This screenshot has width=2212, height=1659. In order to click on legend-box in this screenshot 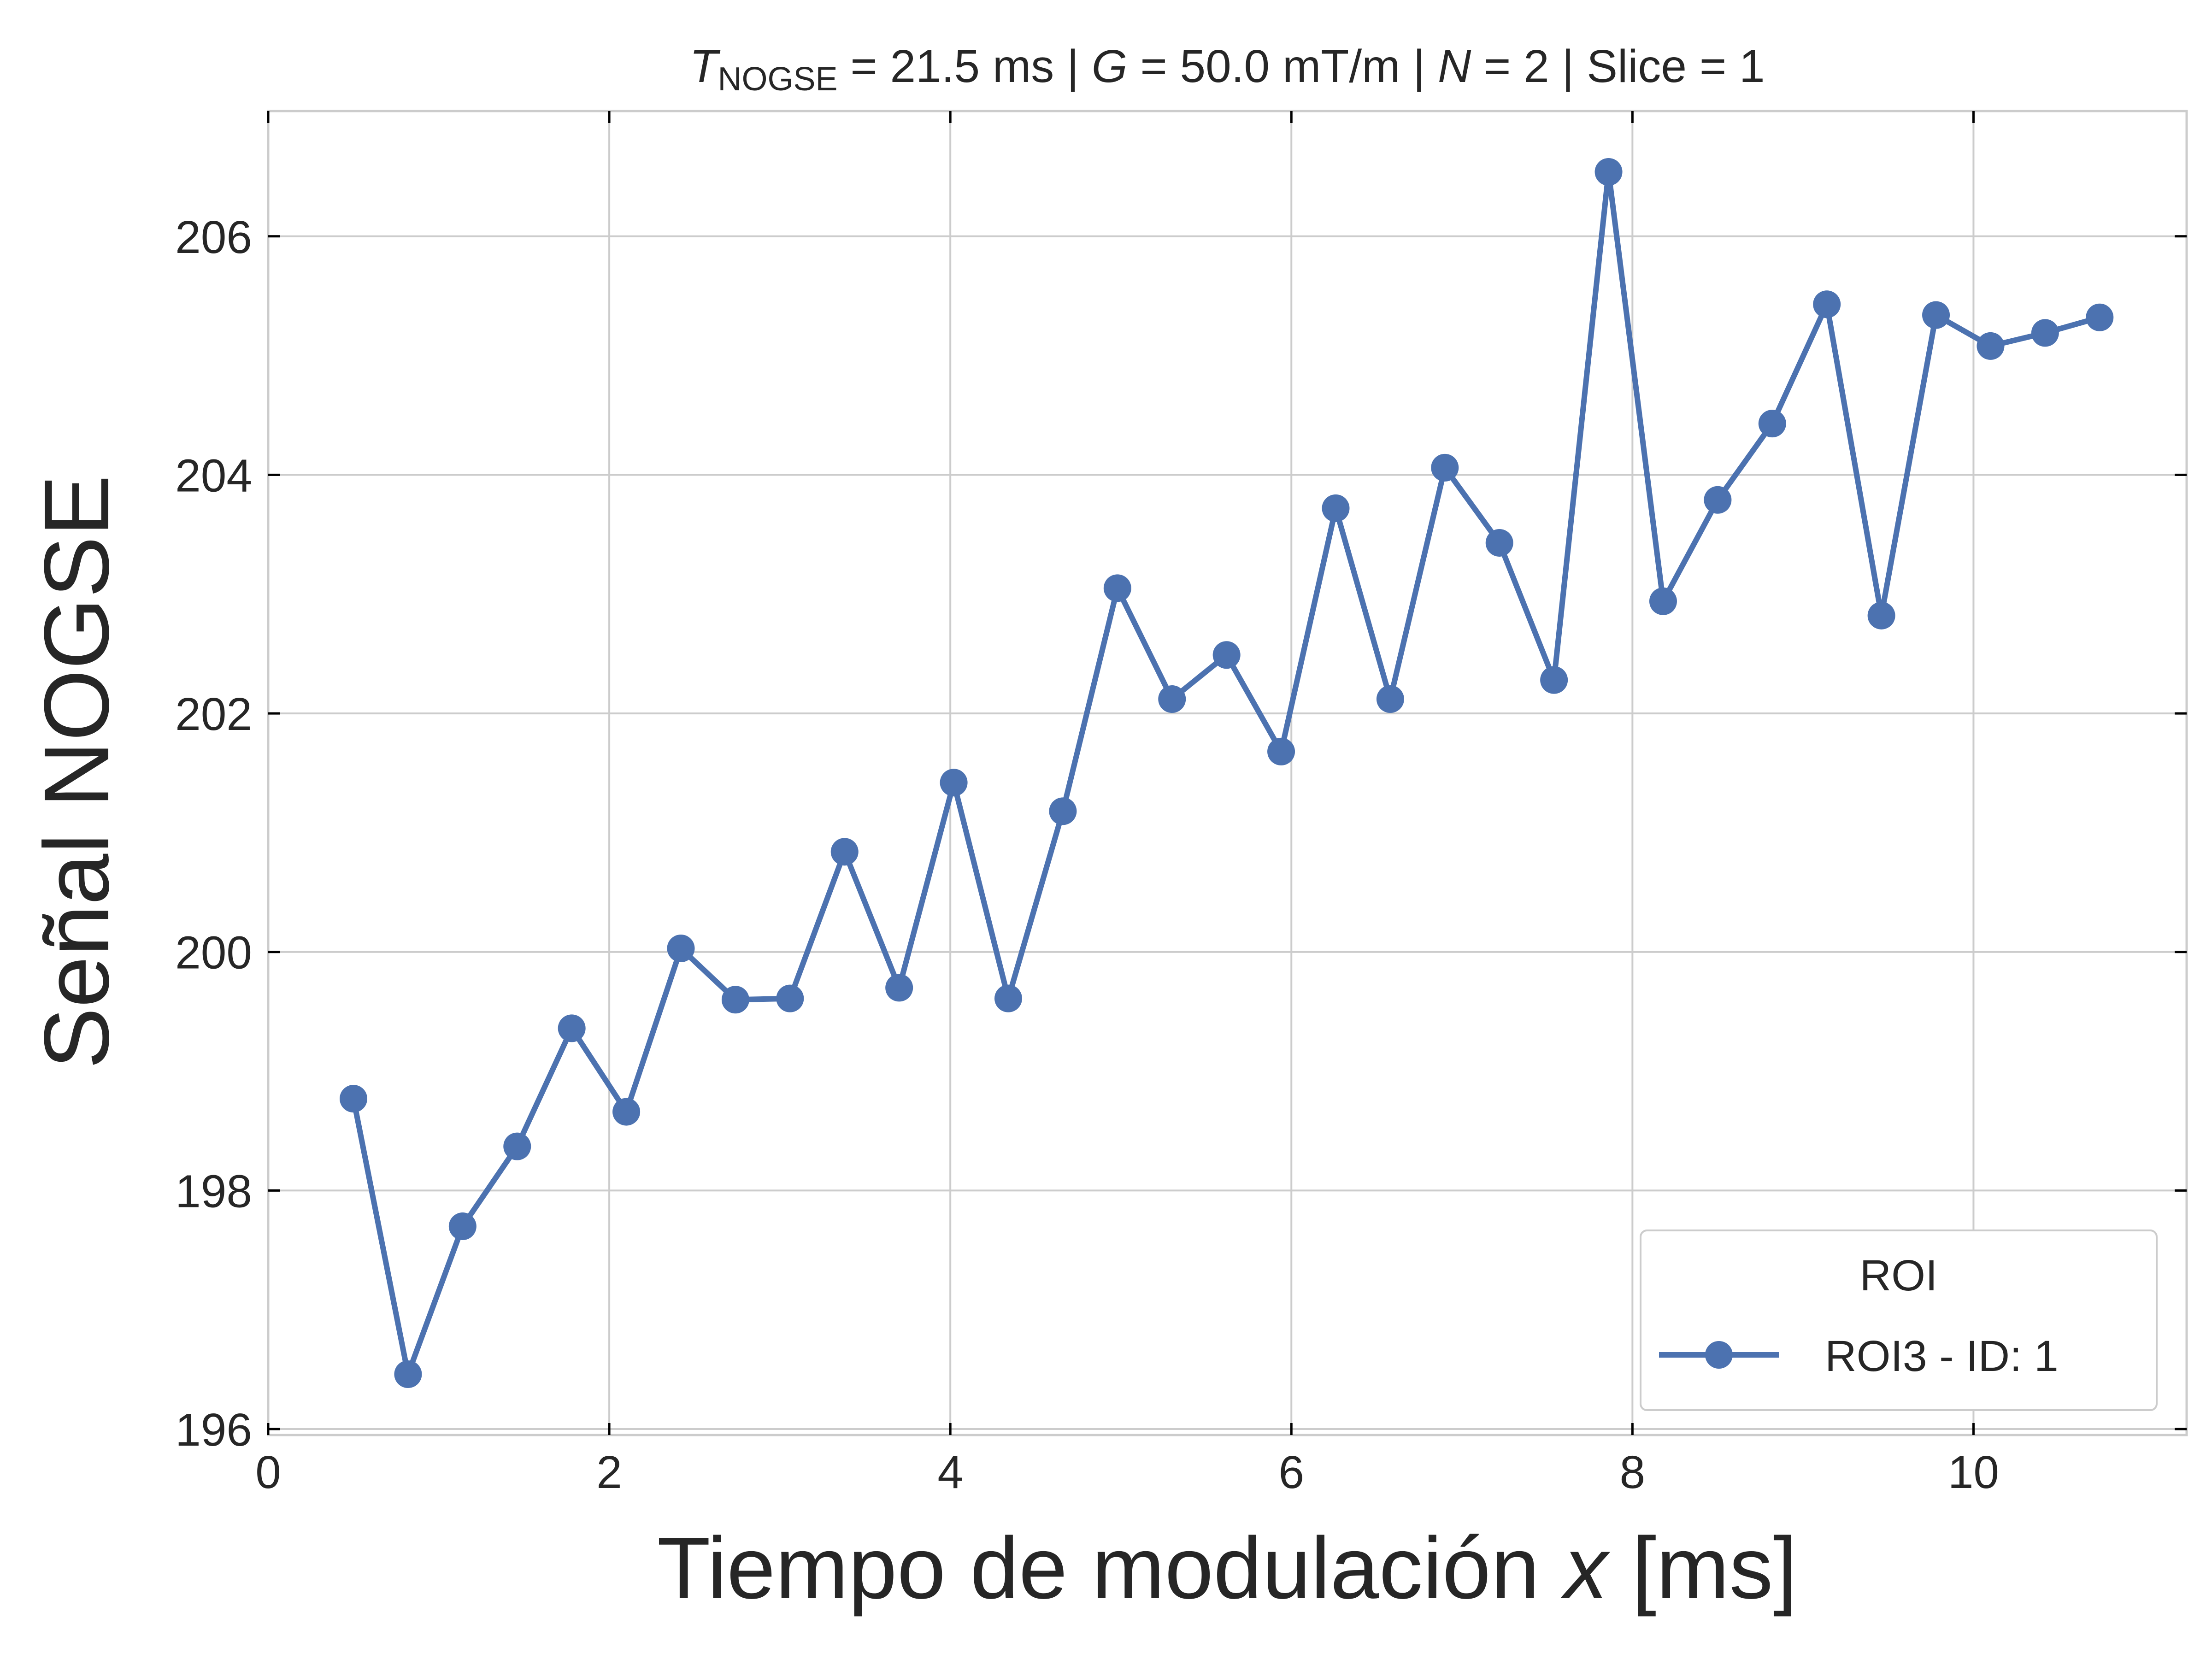, I will do `click(1899, 1320)`.